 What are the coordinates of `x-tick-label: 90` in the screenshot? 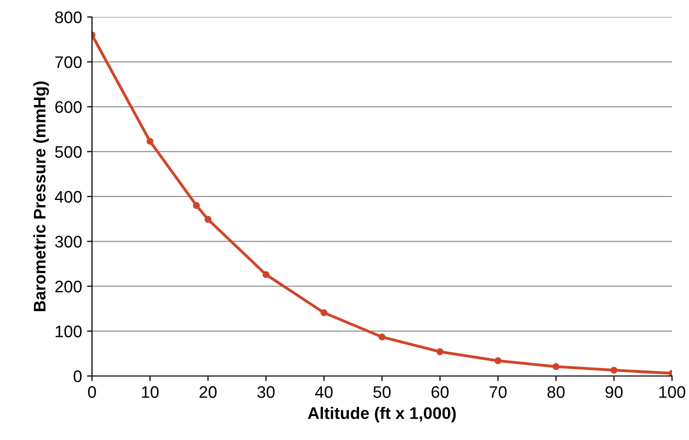 It's located at (614, 392).